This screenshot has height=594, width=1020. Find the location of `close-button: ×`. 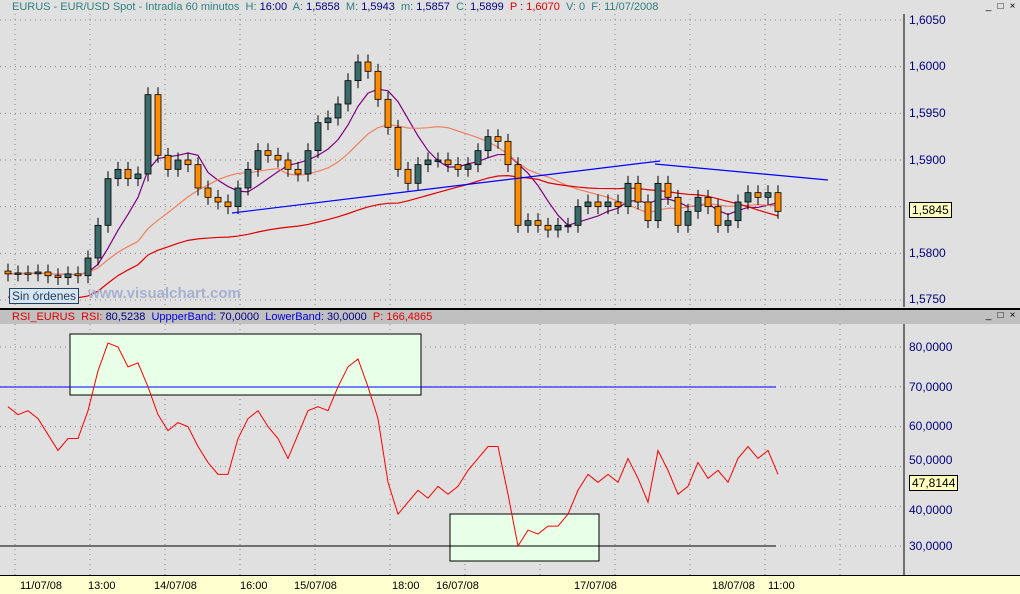

close-button: × is located at coordinates (1012, 6).